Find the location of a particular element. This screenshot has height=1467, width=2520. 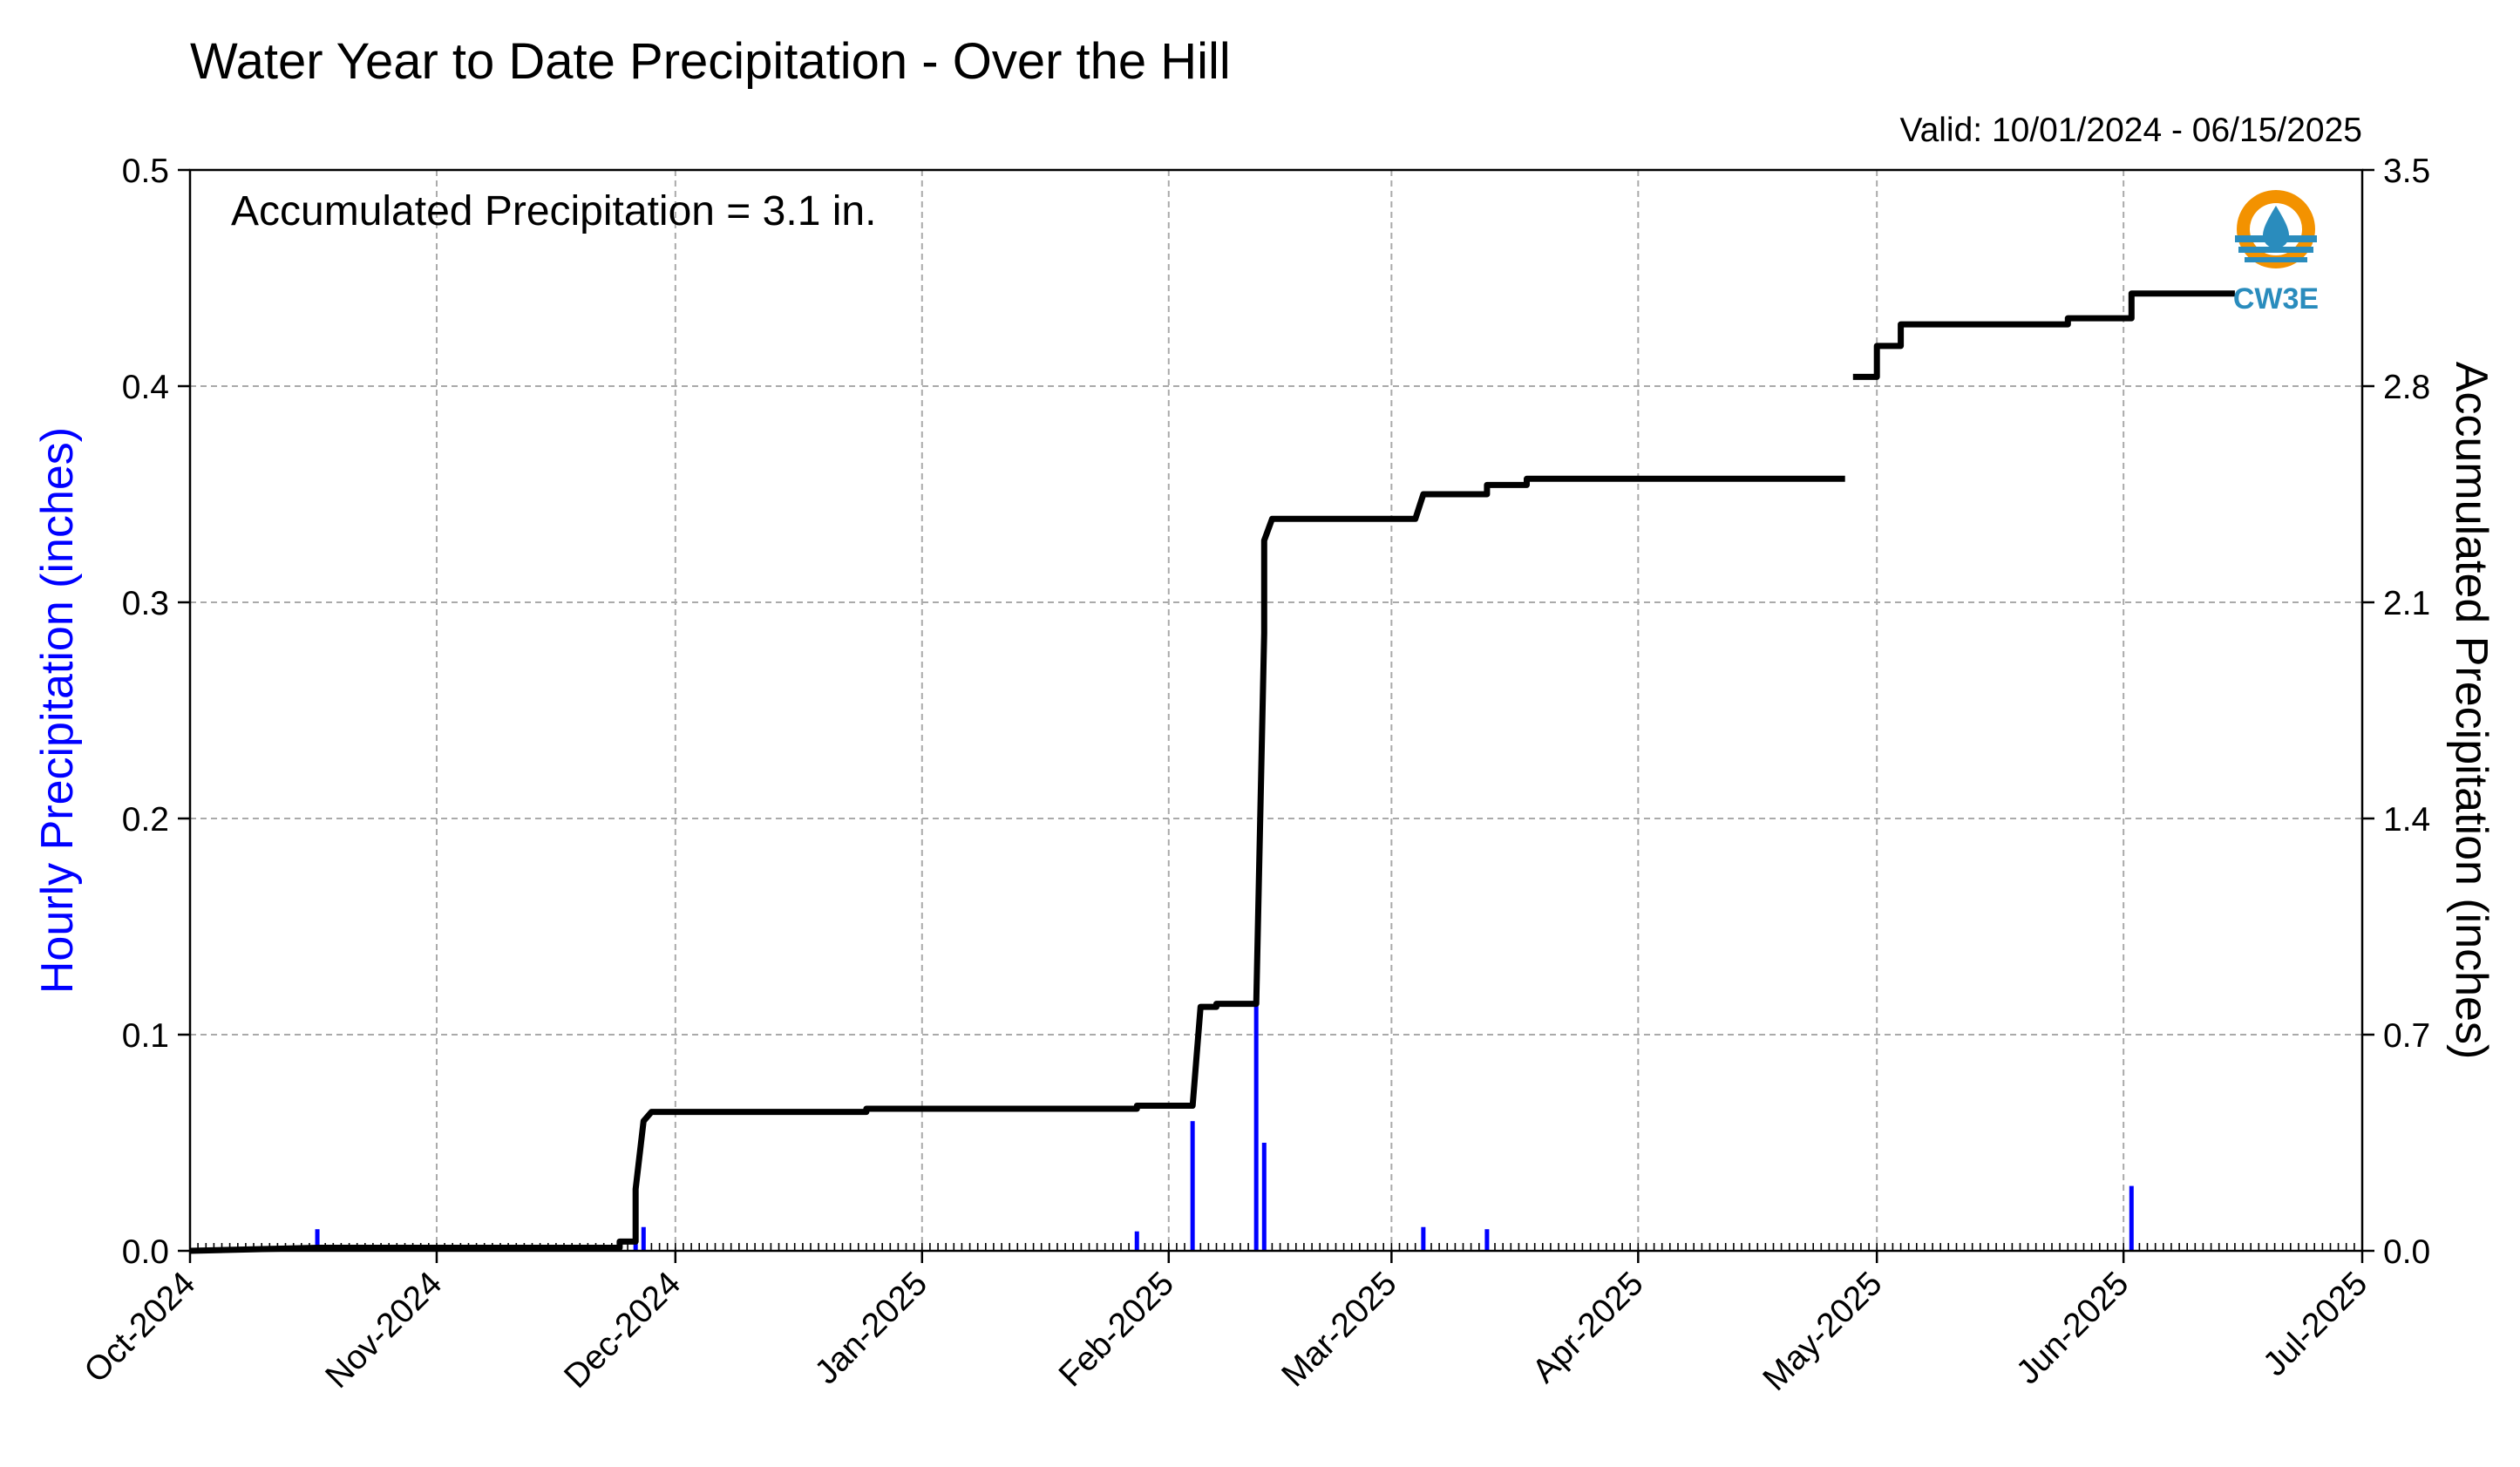

right-tick-label: 3.5 is located at coordinates (2406, 172).